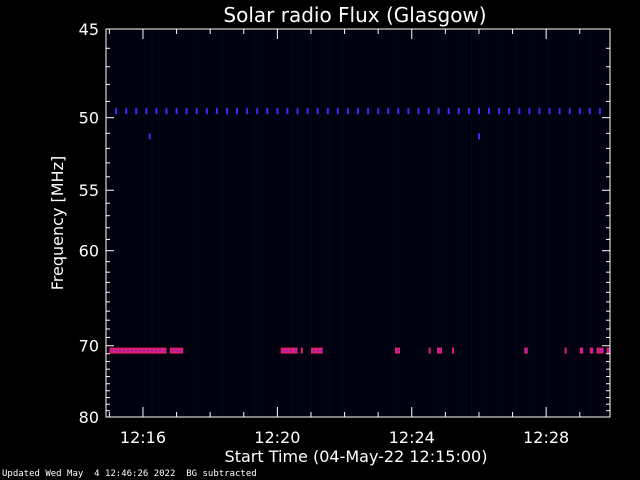  I want to click on y-tick-label: 50, so click(89, 118).